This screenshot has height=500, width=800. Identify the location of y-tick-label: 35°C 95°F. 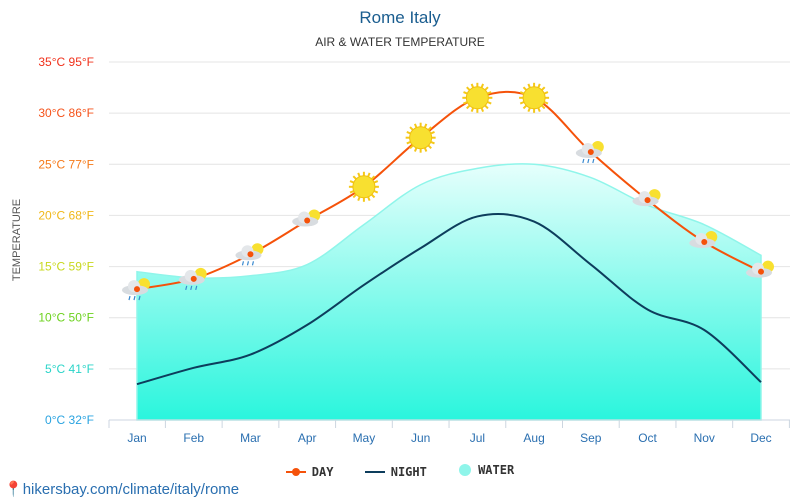
(66, 62).